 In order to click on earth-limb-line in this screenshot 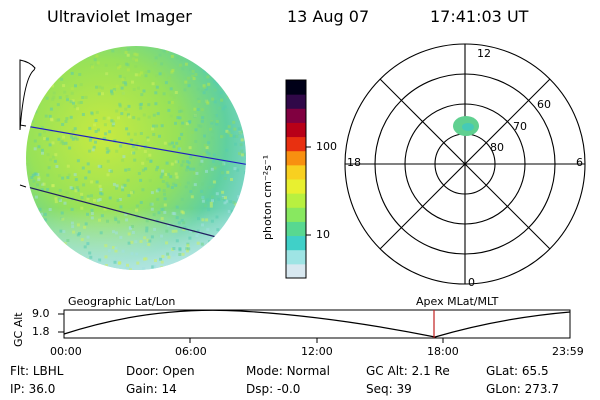, I will do `click(27, 95)`.